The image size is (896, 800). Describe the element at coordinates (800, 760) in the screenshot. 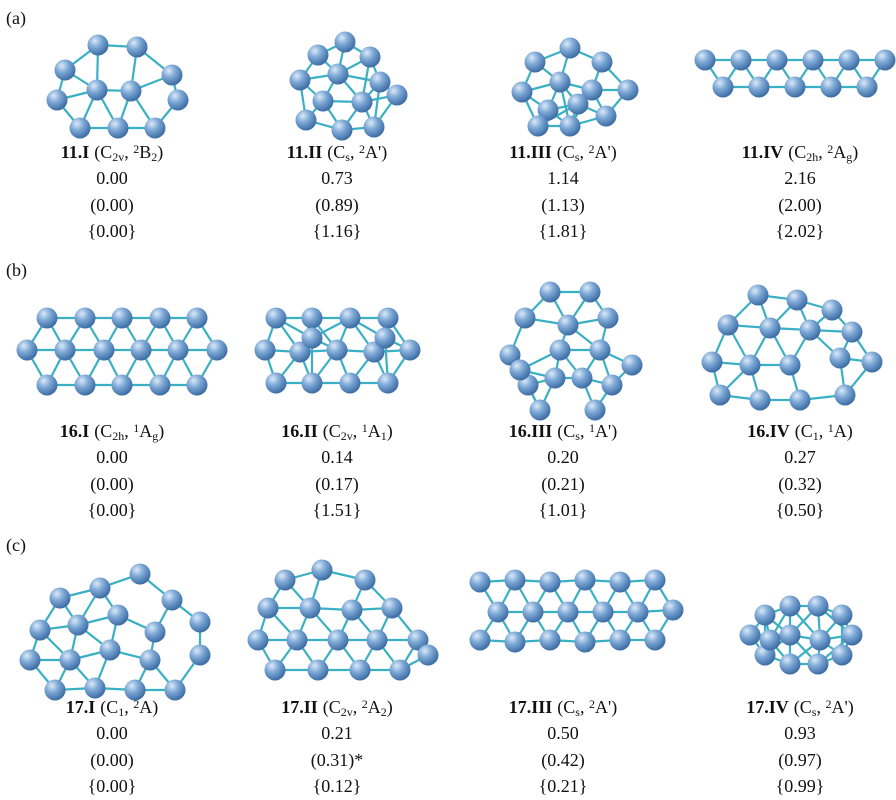

I see `energy: (0.97)` at that location.